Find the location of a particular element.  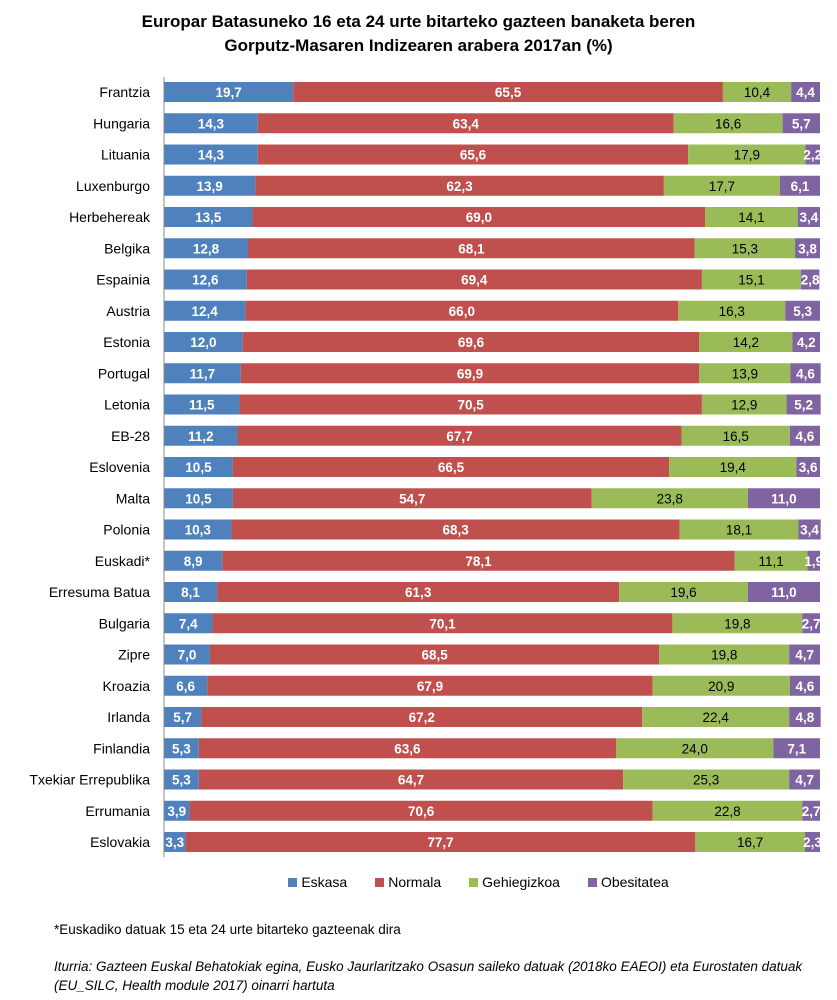

data-label: 69,4 is located at coordinates (474, 280).